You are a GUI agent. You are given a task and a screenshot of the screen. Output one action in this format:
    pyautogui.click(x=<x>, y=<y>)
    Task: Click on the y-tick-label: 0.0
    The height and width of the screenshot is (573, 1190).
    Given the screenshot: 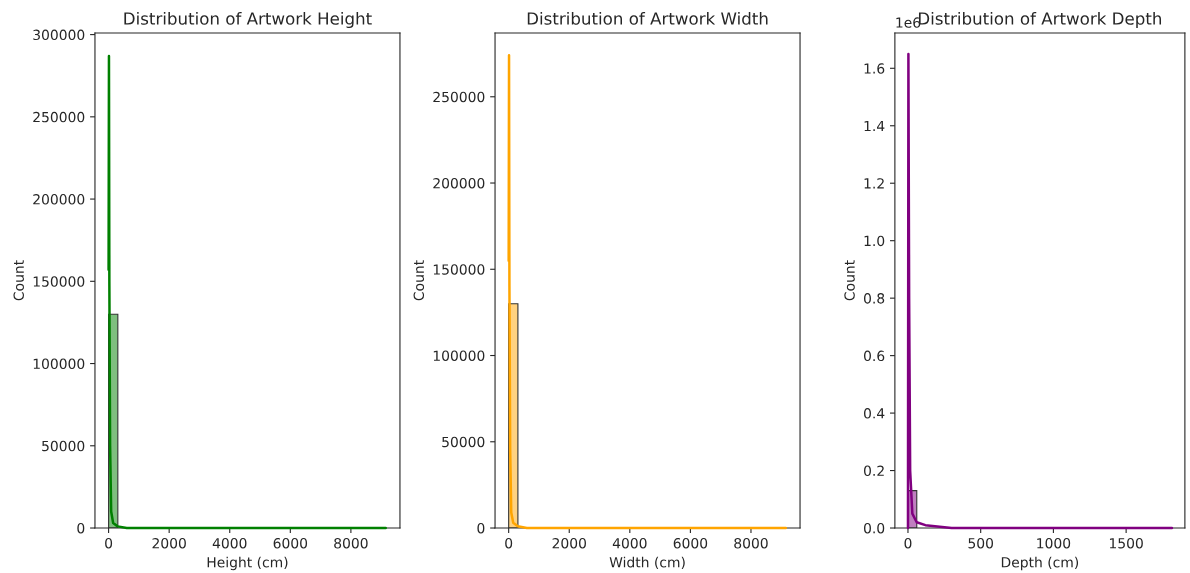 What is the action you would take?
    pyautogui.click(x=874, y=528)
    